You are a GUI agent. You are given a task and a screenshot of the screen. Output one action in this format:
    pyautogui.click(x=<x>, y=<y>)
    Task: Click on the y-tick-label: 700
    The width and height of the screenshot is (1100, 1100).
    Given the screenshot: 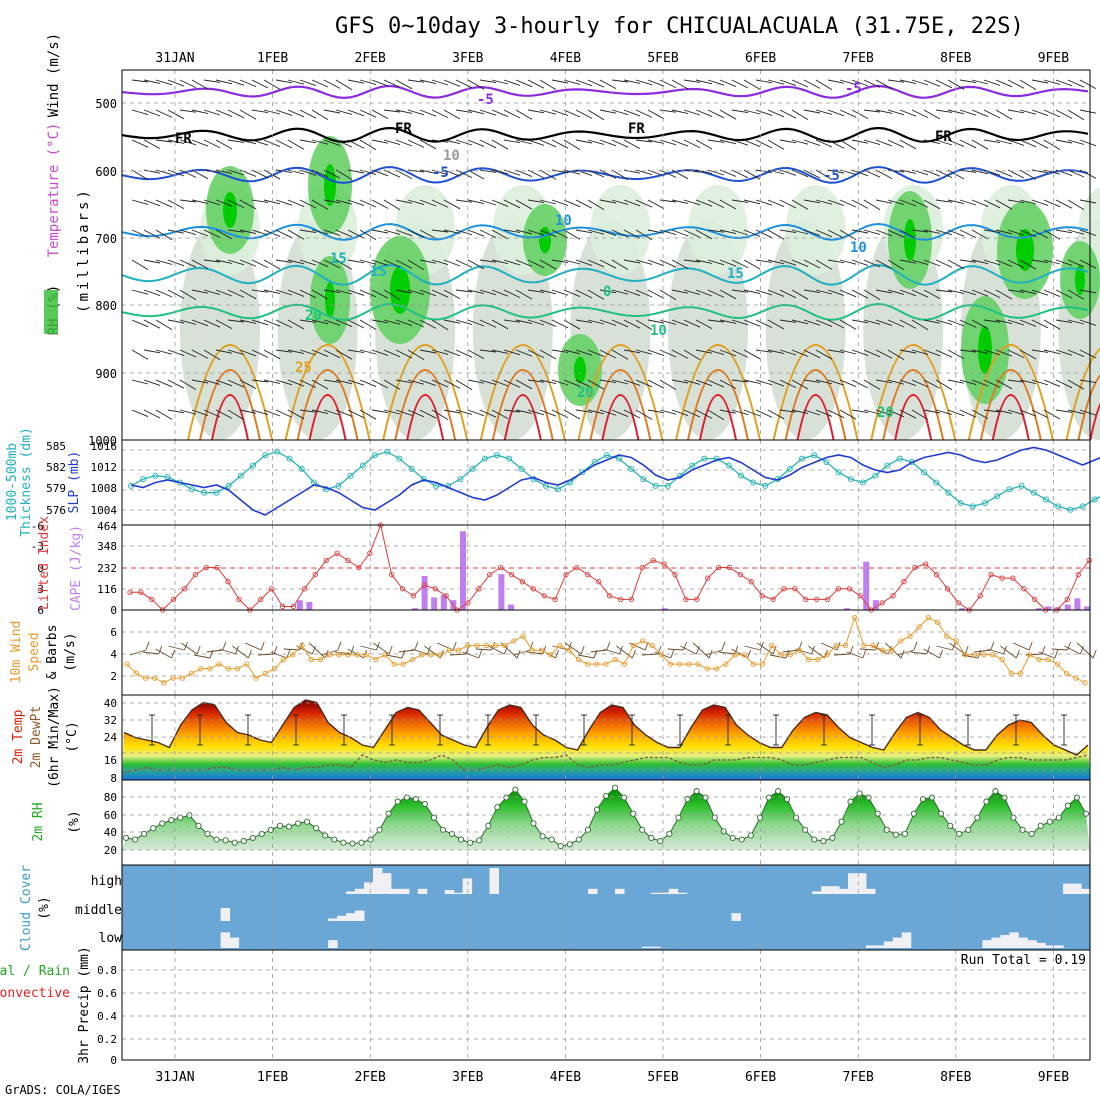 What is the action you would take?
    pyautogui.click(x=106, y=239)
    